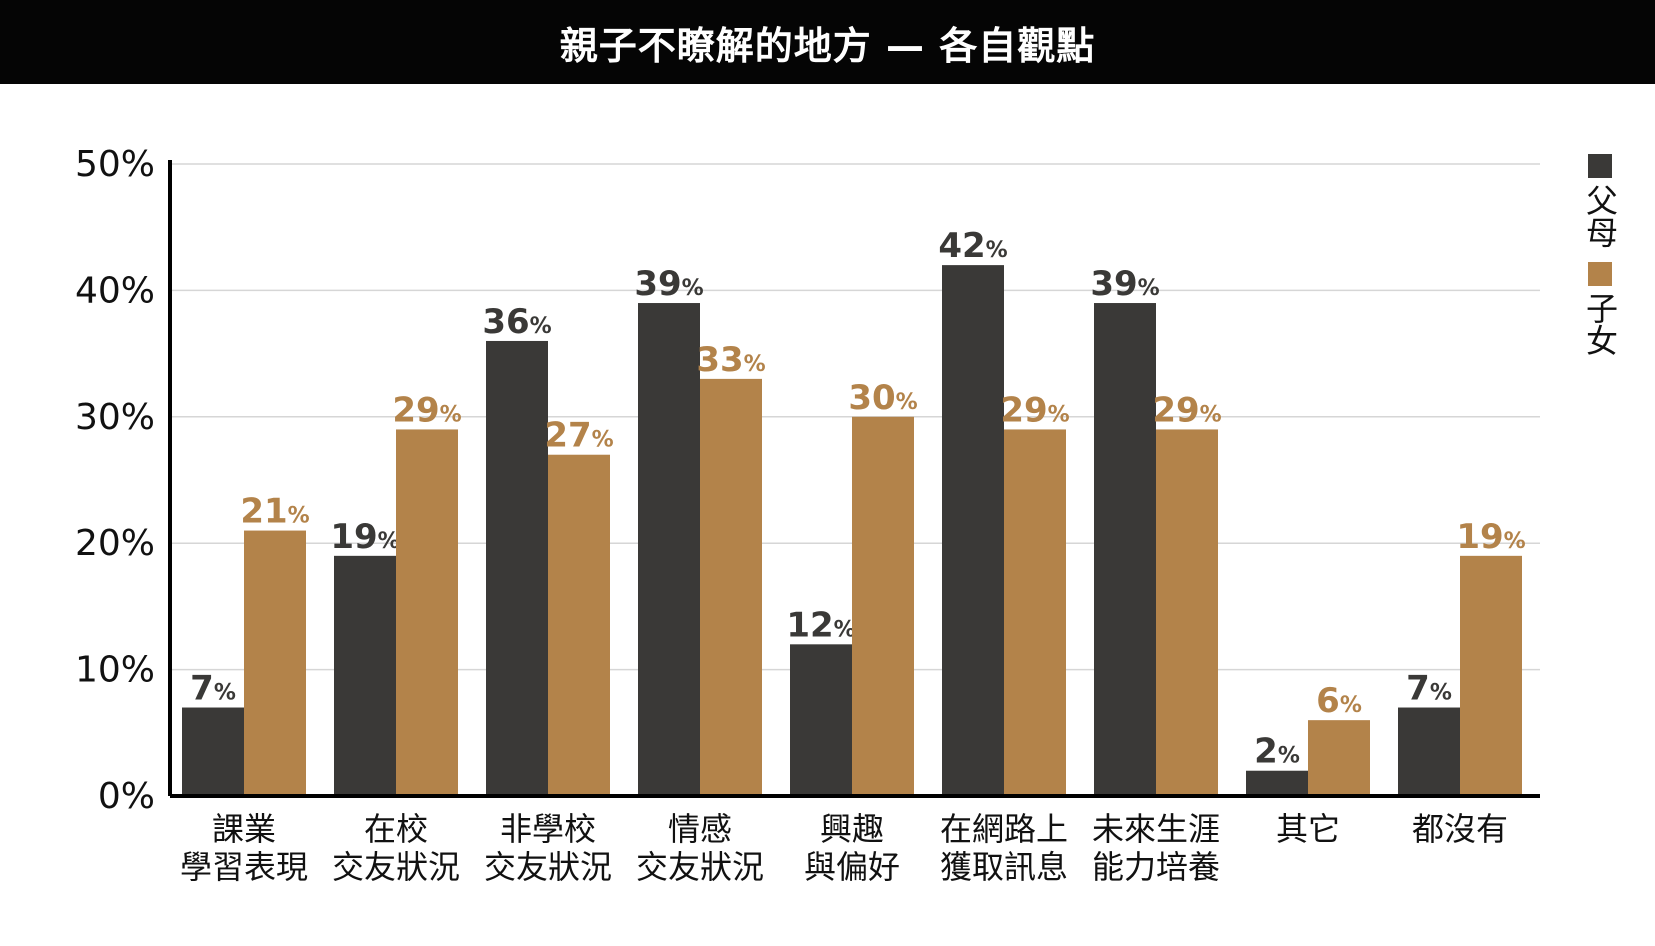  I want to click on x-tick-label: 情感, so click(700, 829).